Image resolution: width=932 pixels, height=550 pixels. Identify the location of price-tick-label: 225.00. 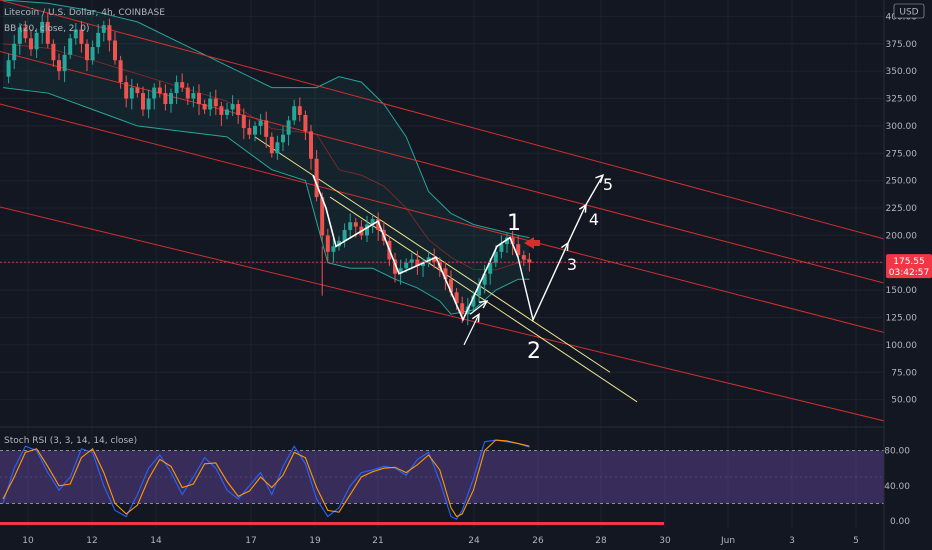
(902, 209).